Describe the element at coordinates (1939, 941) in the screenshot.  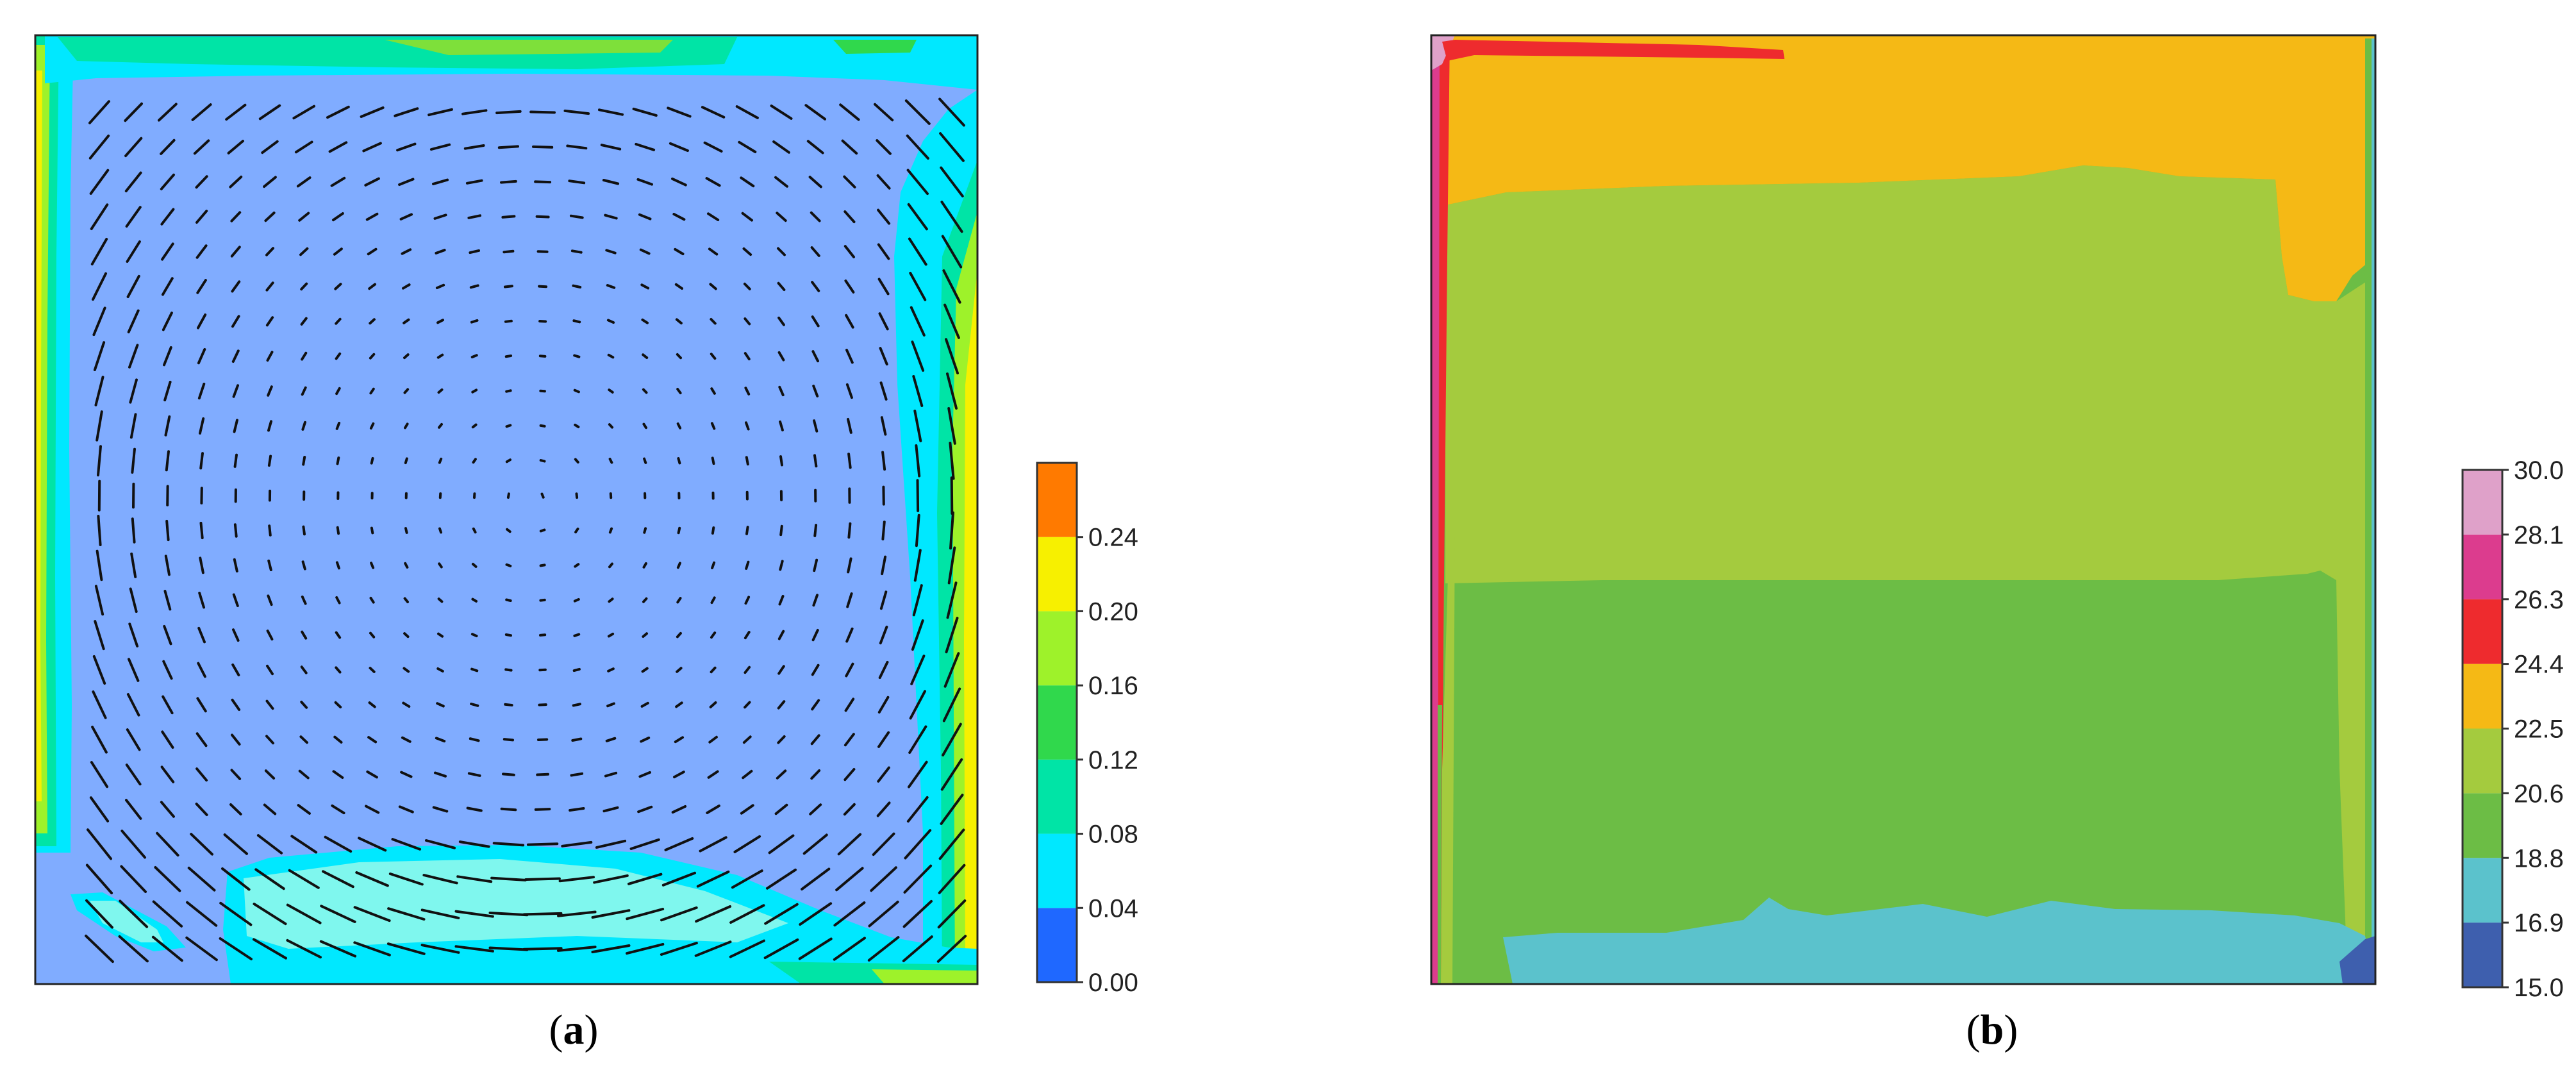
I see `panel-b-floor-zone` at that location.